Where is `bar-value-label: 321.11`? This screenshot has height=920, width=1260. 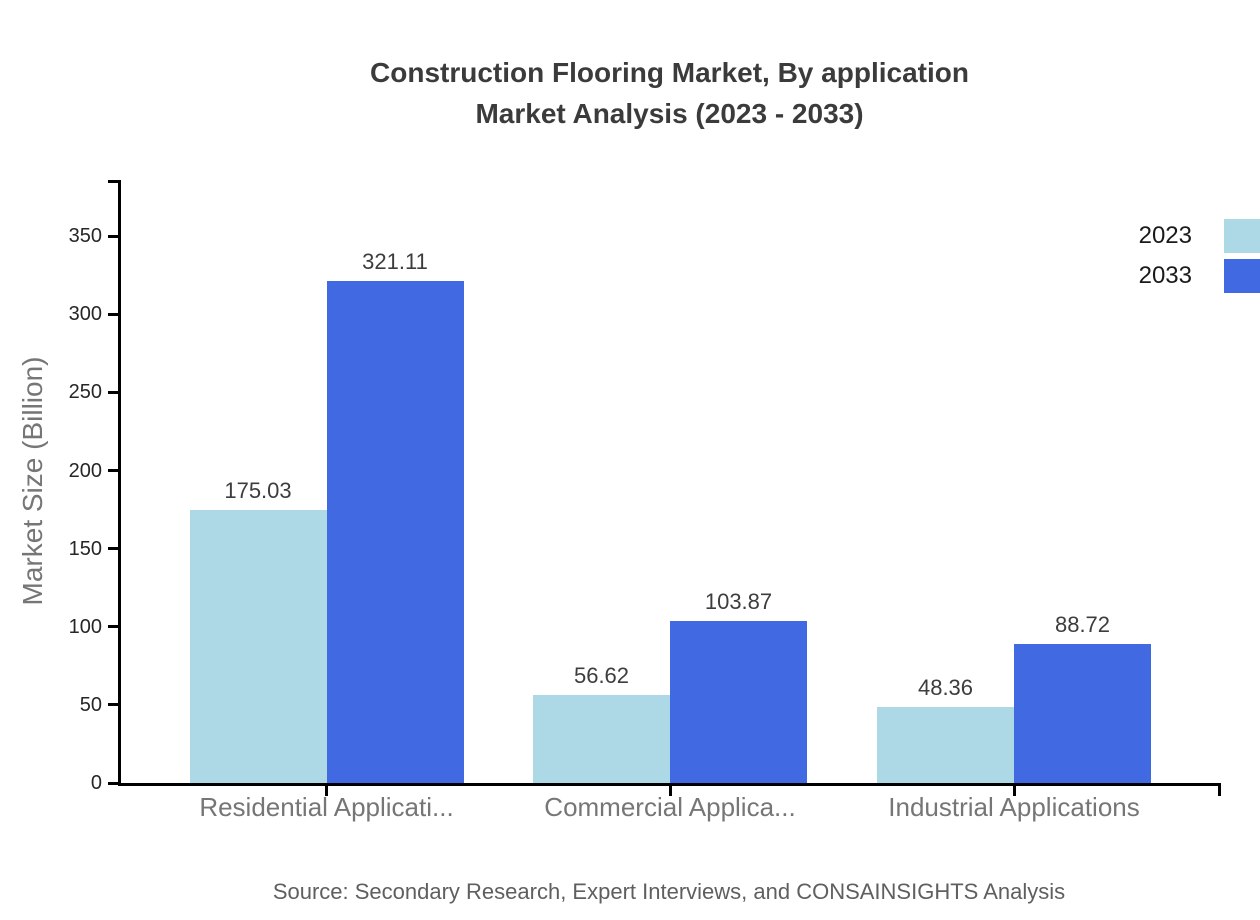 bar-value-label: 321.11 is located at coordinates (395, 262).